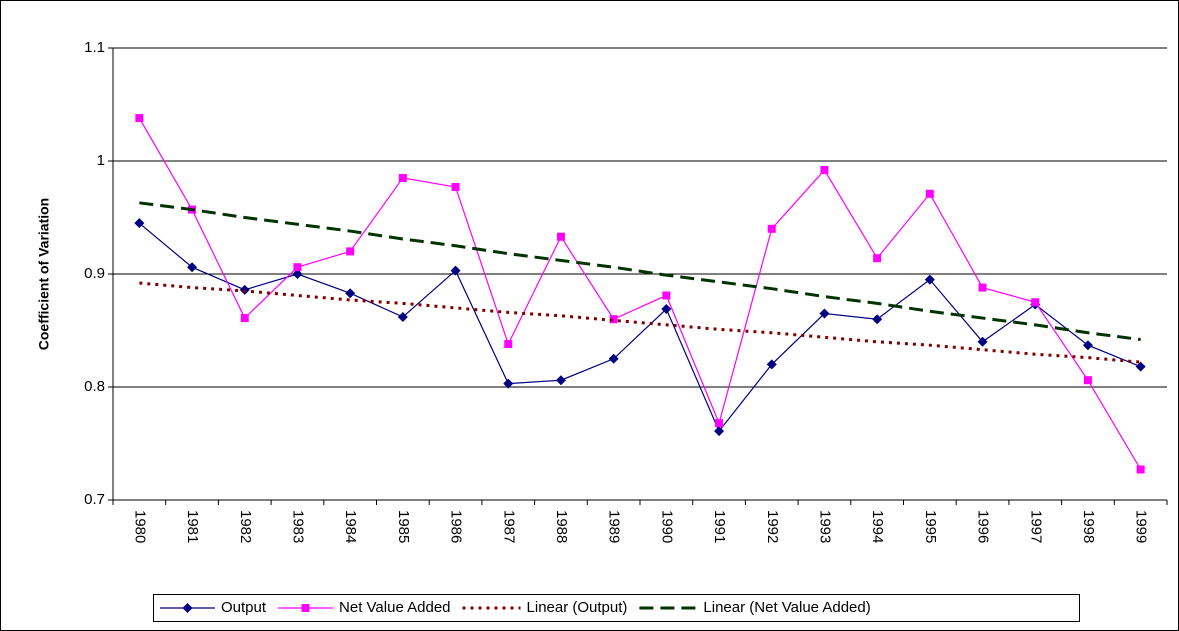 This screenshot has height=631, width=1179. What do you see at coordinates (245, 526) in the screenshot?
I see `x-tick-label: 1982` at bounding box center [245, 526].